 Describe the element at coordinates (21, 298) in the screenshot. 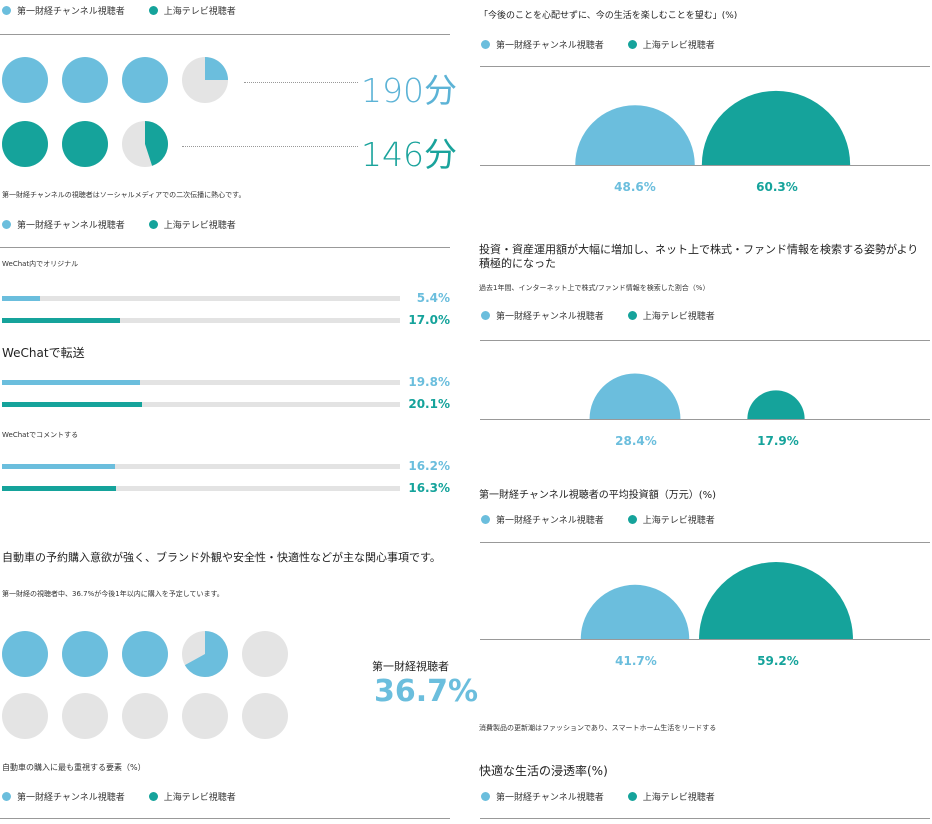

I see `bar-original-a` at that location.